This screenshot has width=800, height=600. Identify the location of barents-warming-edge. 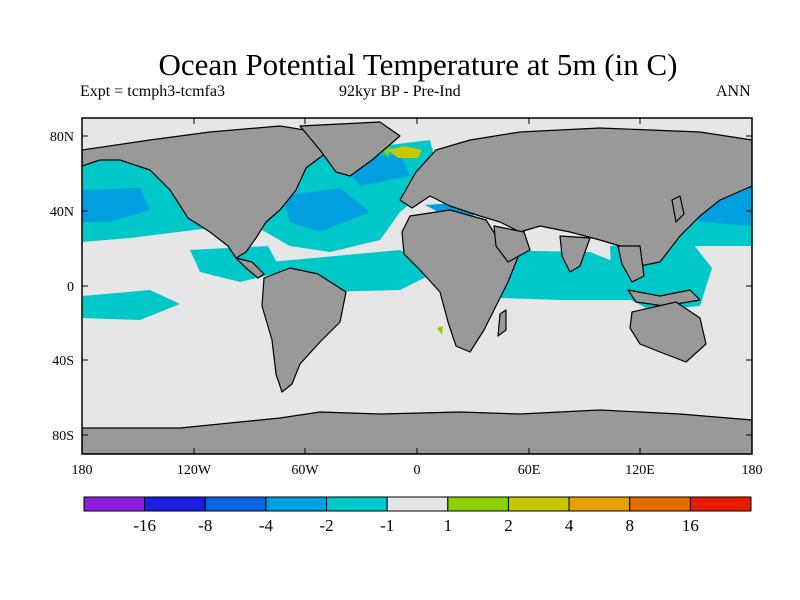
(387, 152).